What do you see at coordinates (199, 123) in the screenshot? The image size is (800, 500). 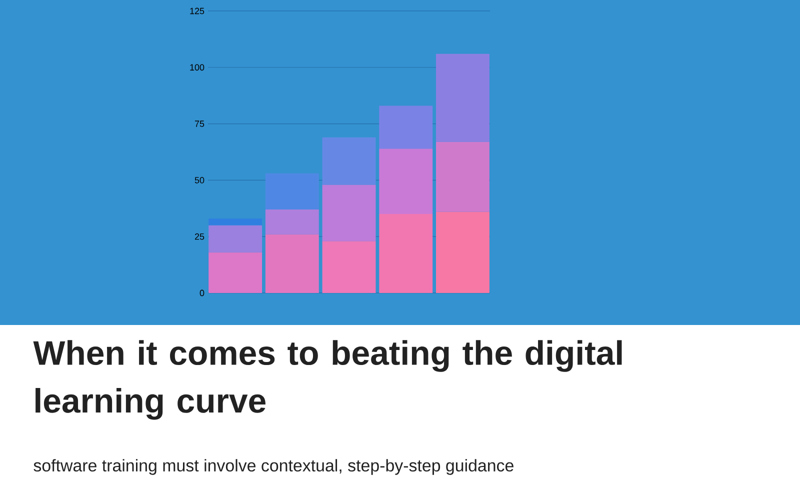 I see `y-tick-label: 75` at bounding box center [199, 123].